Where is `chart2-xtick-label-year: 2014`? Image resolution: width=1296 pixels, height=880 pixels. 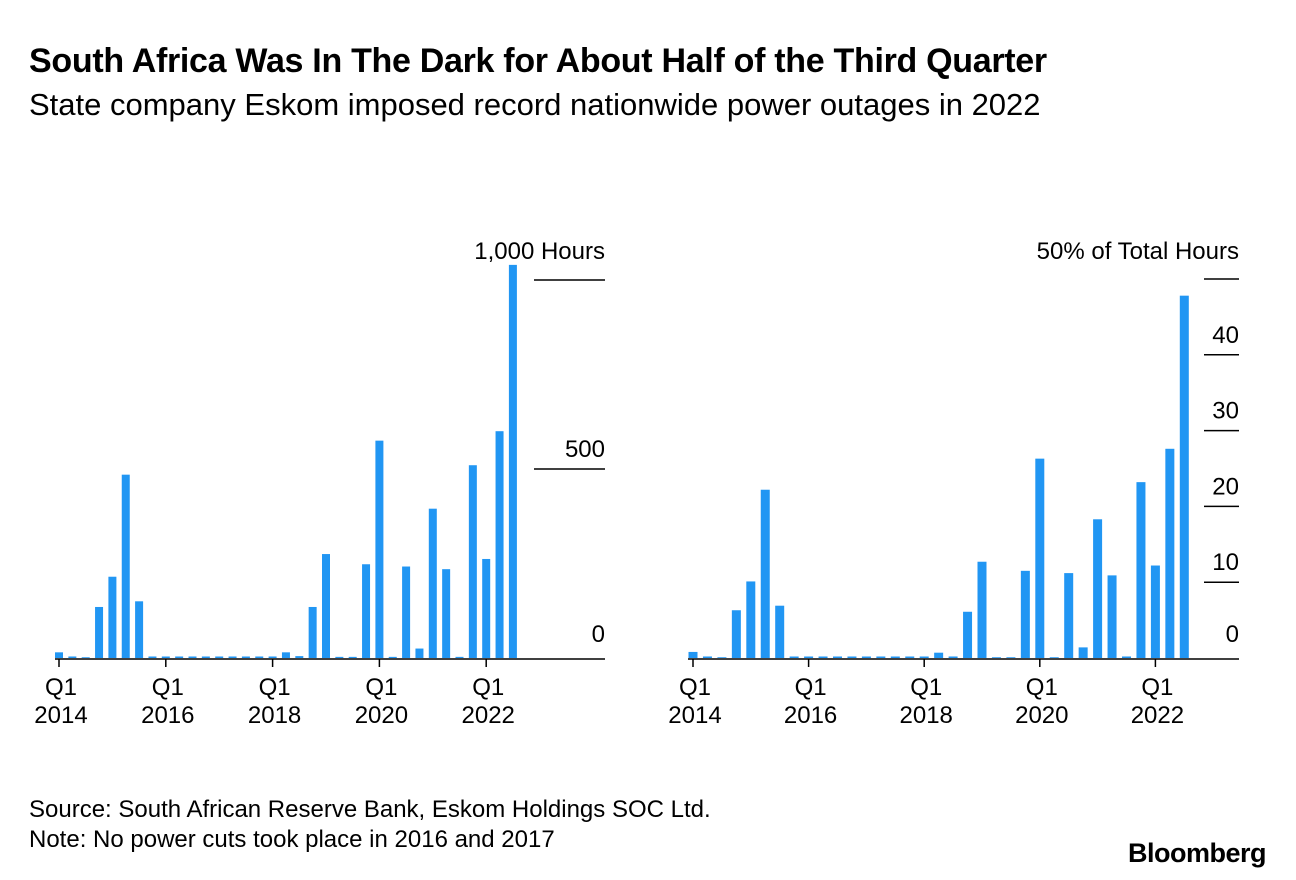 chart2-xtick-label-year: 2014 is located at coordinates (694, 715).